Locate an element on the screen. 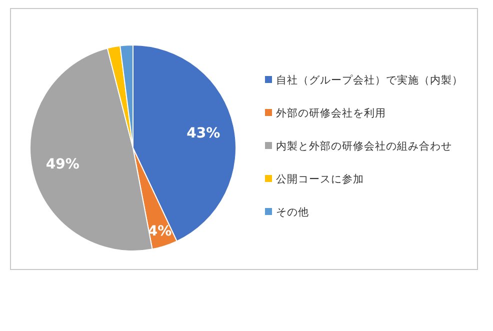 This screenshot has width=493, height=331. data-label: 43% is located at coordinates (203, 133).